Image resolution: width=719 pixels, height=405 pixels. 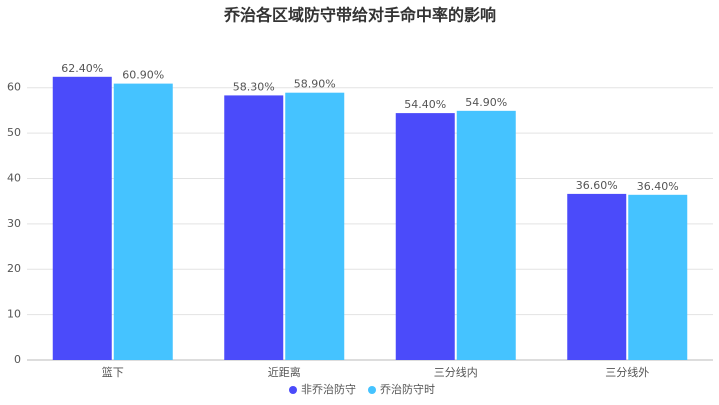 I want to click on x-tick-label: 篮下, so click(x=113, y=372).